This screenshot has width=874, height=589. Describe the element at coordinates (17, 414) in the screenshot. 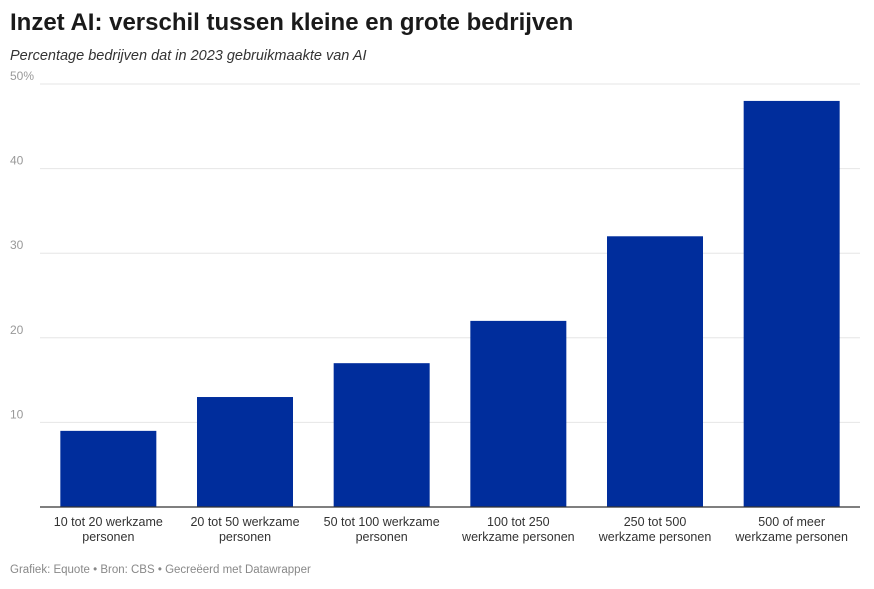

I see `y-tick-label: 10` at that location.